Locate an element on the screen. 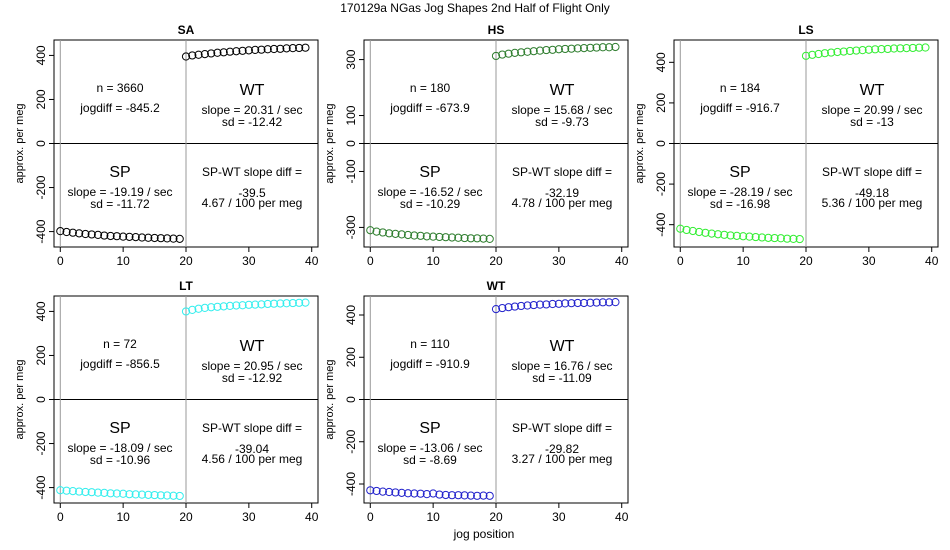 Image resolution: width=950 pixels, height=550 pixels. y-axis-label: approx. per meg is located at coordinates (640, 143).